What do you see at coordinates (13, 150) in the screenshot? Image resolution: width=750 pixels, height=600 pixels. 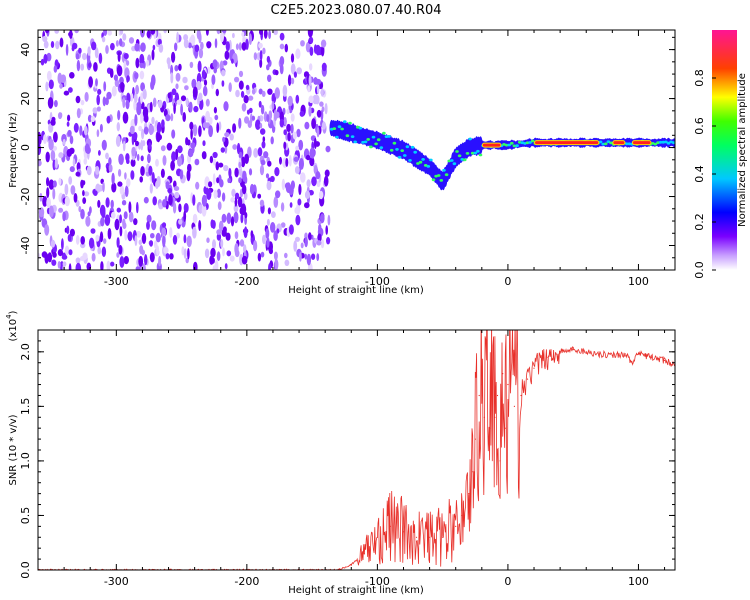 I see `spectrogram-y-label: Frequency (Hz)` at bounding box center [13, 150].